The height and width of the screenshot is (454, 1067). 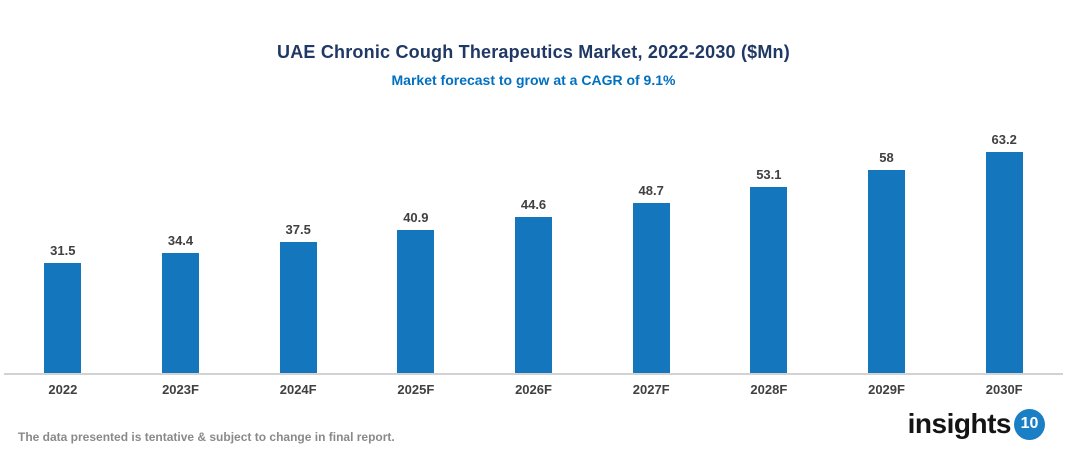 I want to click on bar-column: 34.4, so click(x=181, y=303).